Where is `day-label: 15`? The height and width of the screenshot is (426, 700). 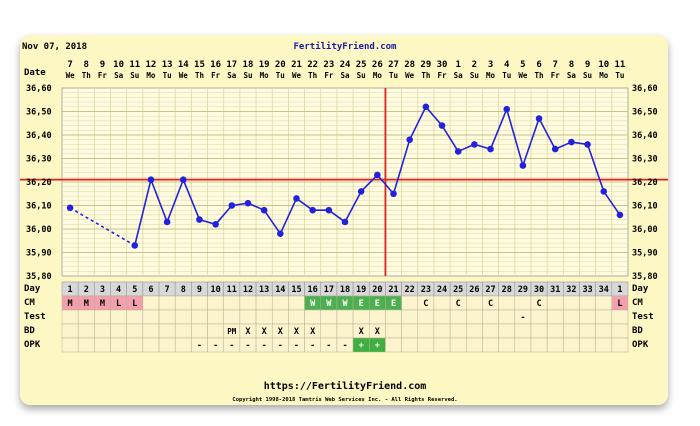
day-label: 15 is located at coordinates (296, 290).